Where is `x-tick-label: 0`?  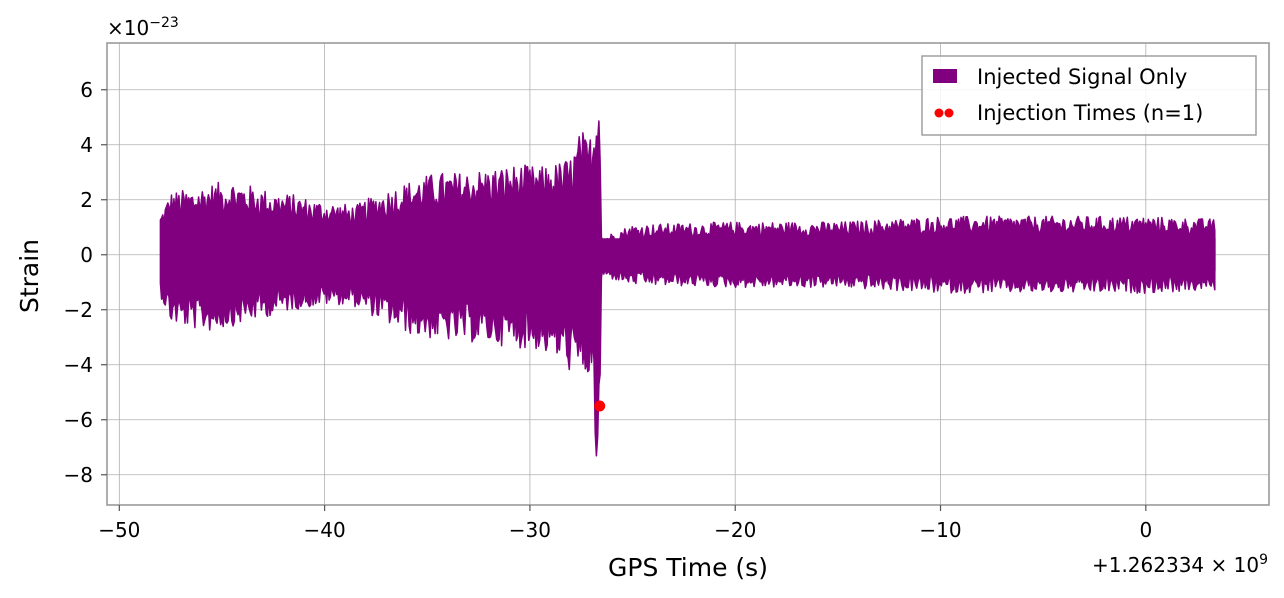 x-tick-label: 0 is located at coordinates (1145, 530).